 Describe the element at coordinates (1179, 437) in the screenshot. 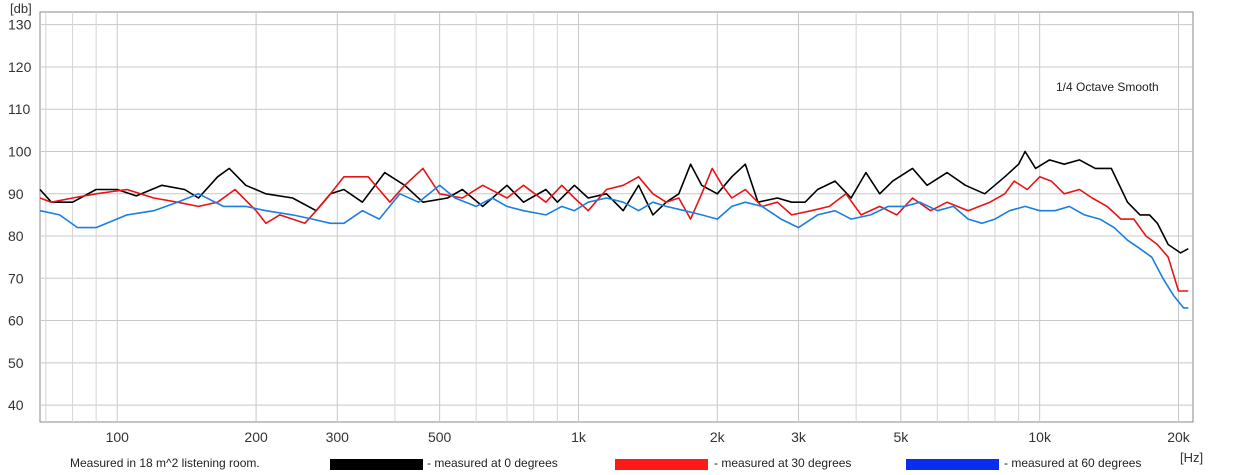

I see `x-tick-label: 20k` at that location.